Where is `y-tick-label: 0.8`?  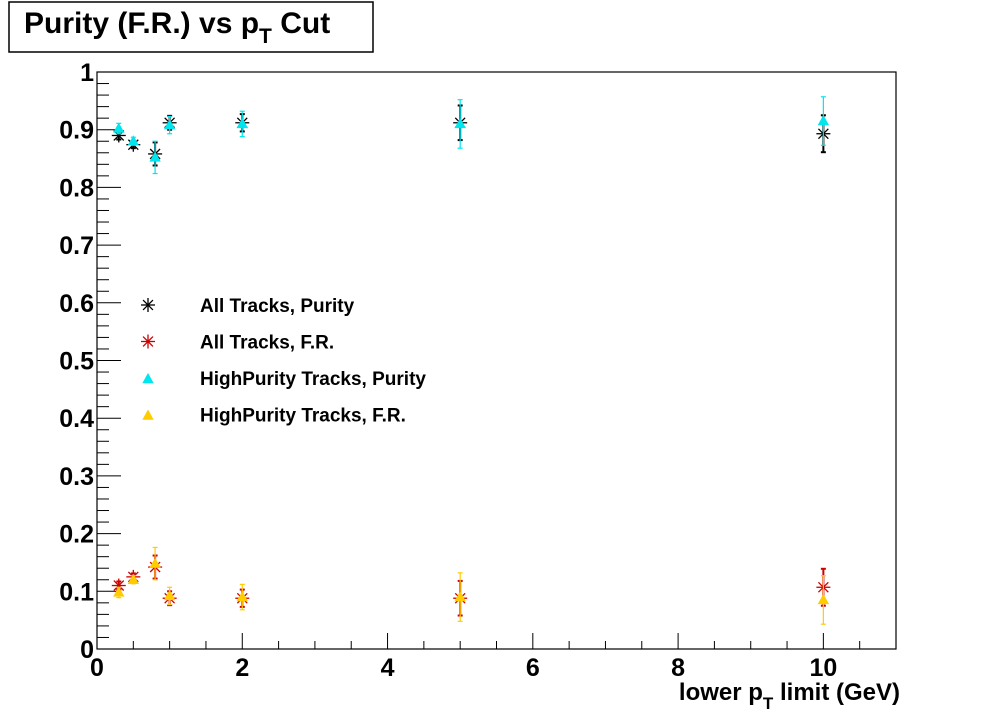 y-tick-label: 0.8 is located at coordinates (76, 188).